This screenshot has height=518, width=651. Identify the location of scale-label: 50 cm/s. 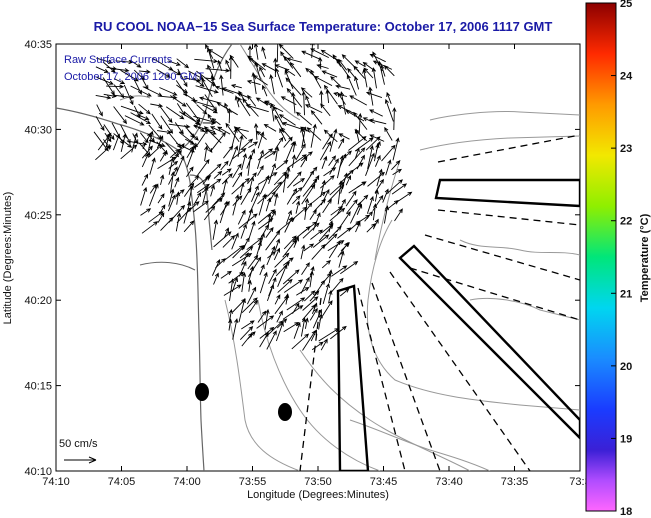
(78, 444).